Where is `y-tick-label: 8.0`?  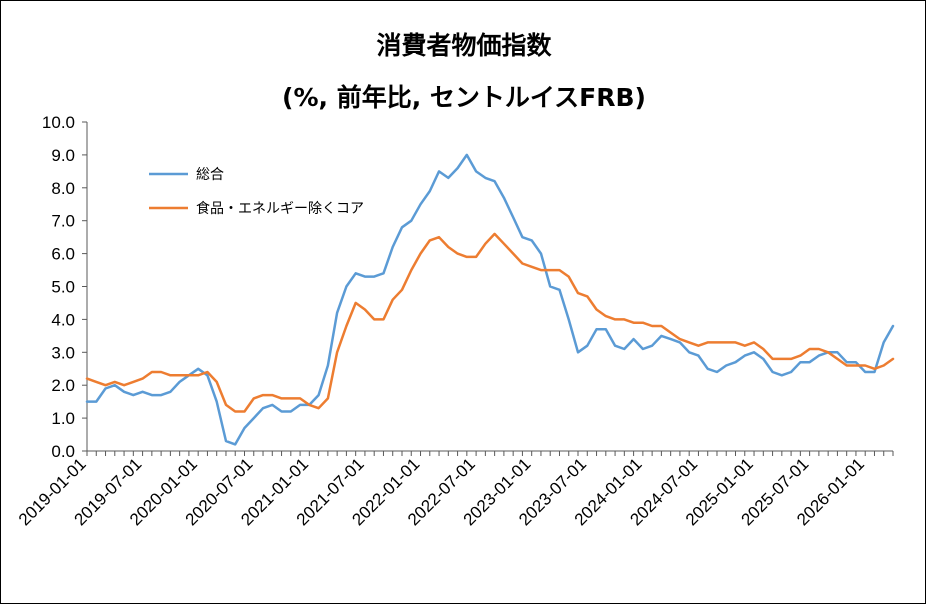
y-tick-label: 8.0 is located at coordinates (63, 188).